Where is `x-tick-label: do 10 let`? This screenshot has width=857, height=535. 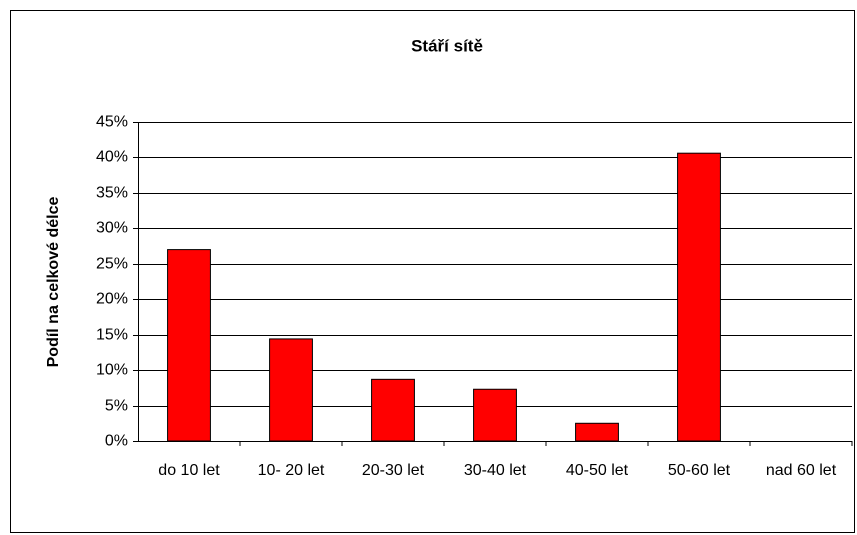
x-tick-label: do 10 let is located at coordinates (189, 470).